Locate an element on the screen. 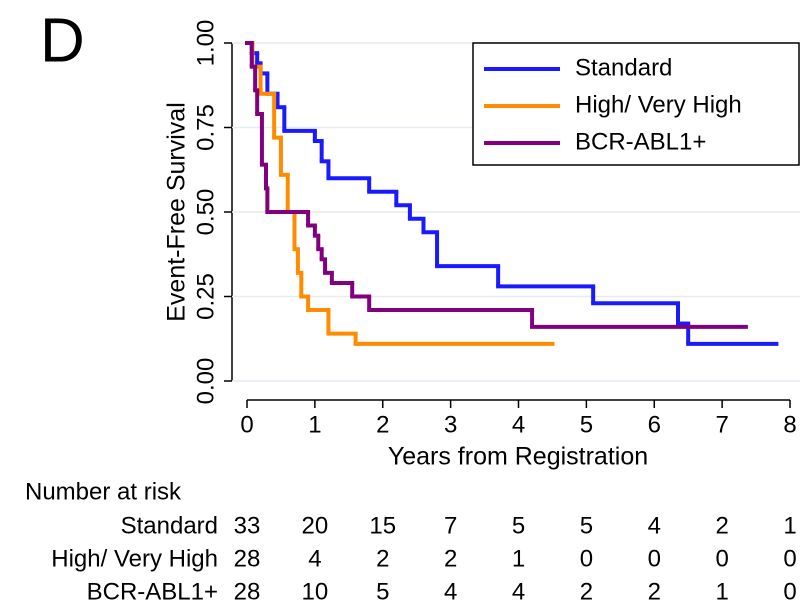 This screenshot has width=803, height=608. legend-label: BCR-ABL1+ is located at coordinates (640, 141).